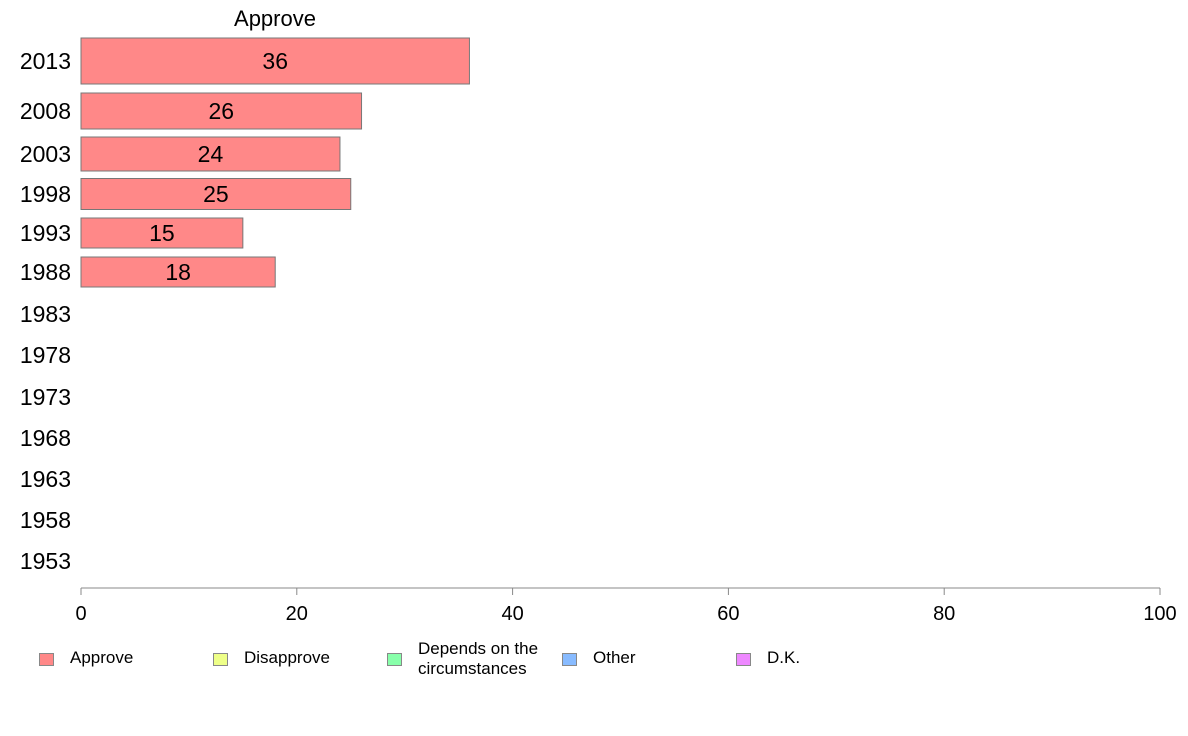 This screenshot has width=1188, height=736. I want to click on y-tick-label-1958: 1958, so click(45, 520).